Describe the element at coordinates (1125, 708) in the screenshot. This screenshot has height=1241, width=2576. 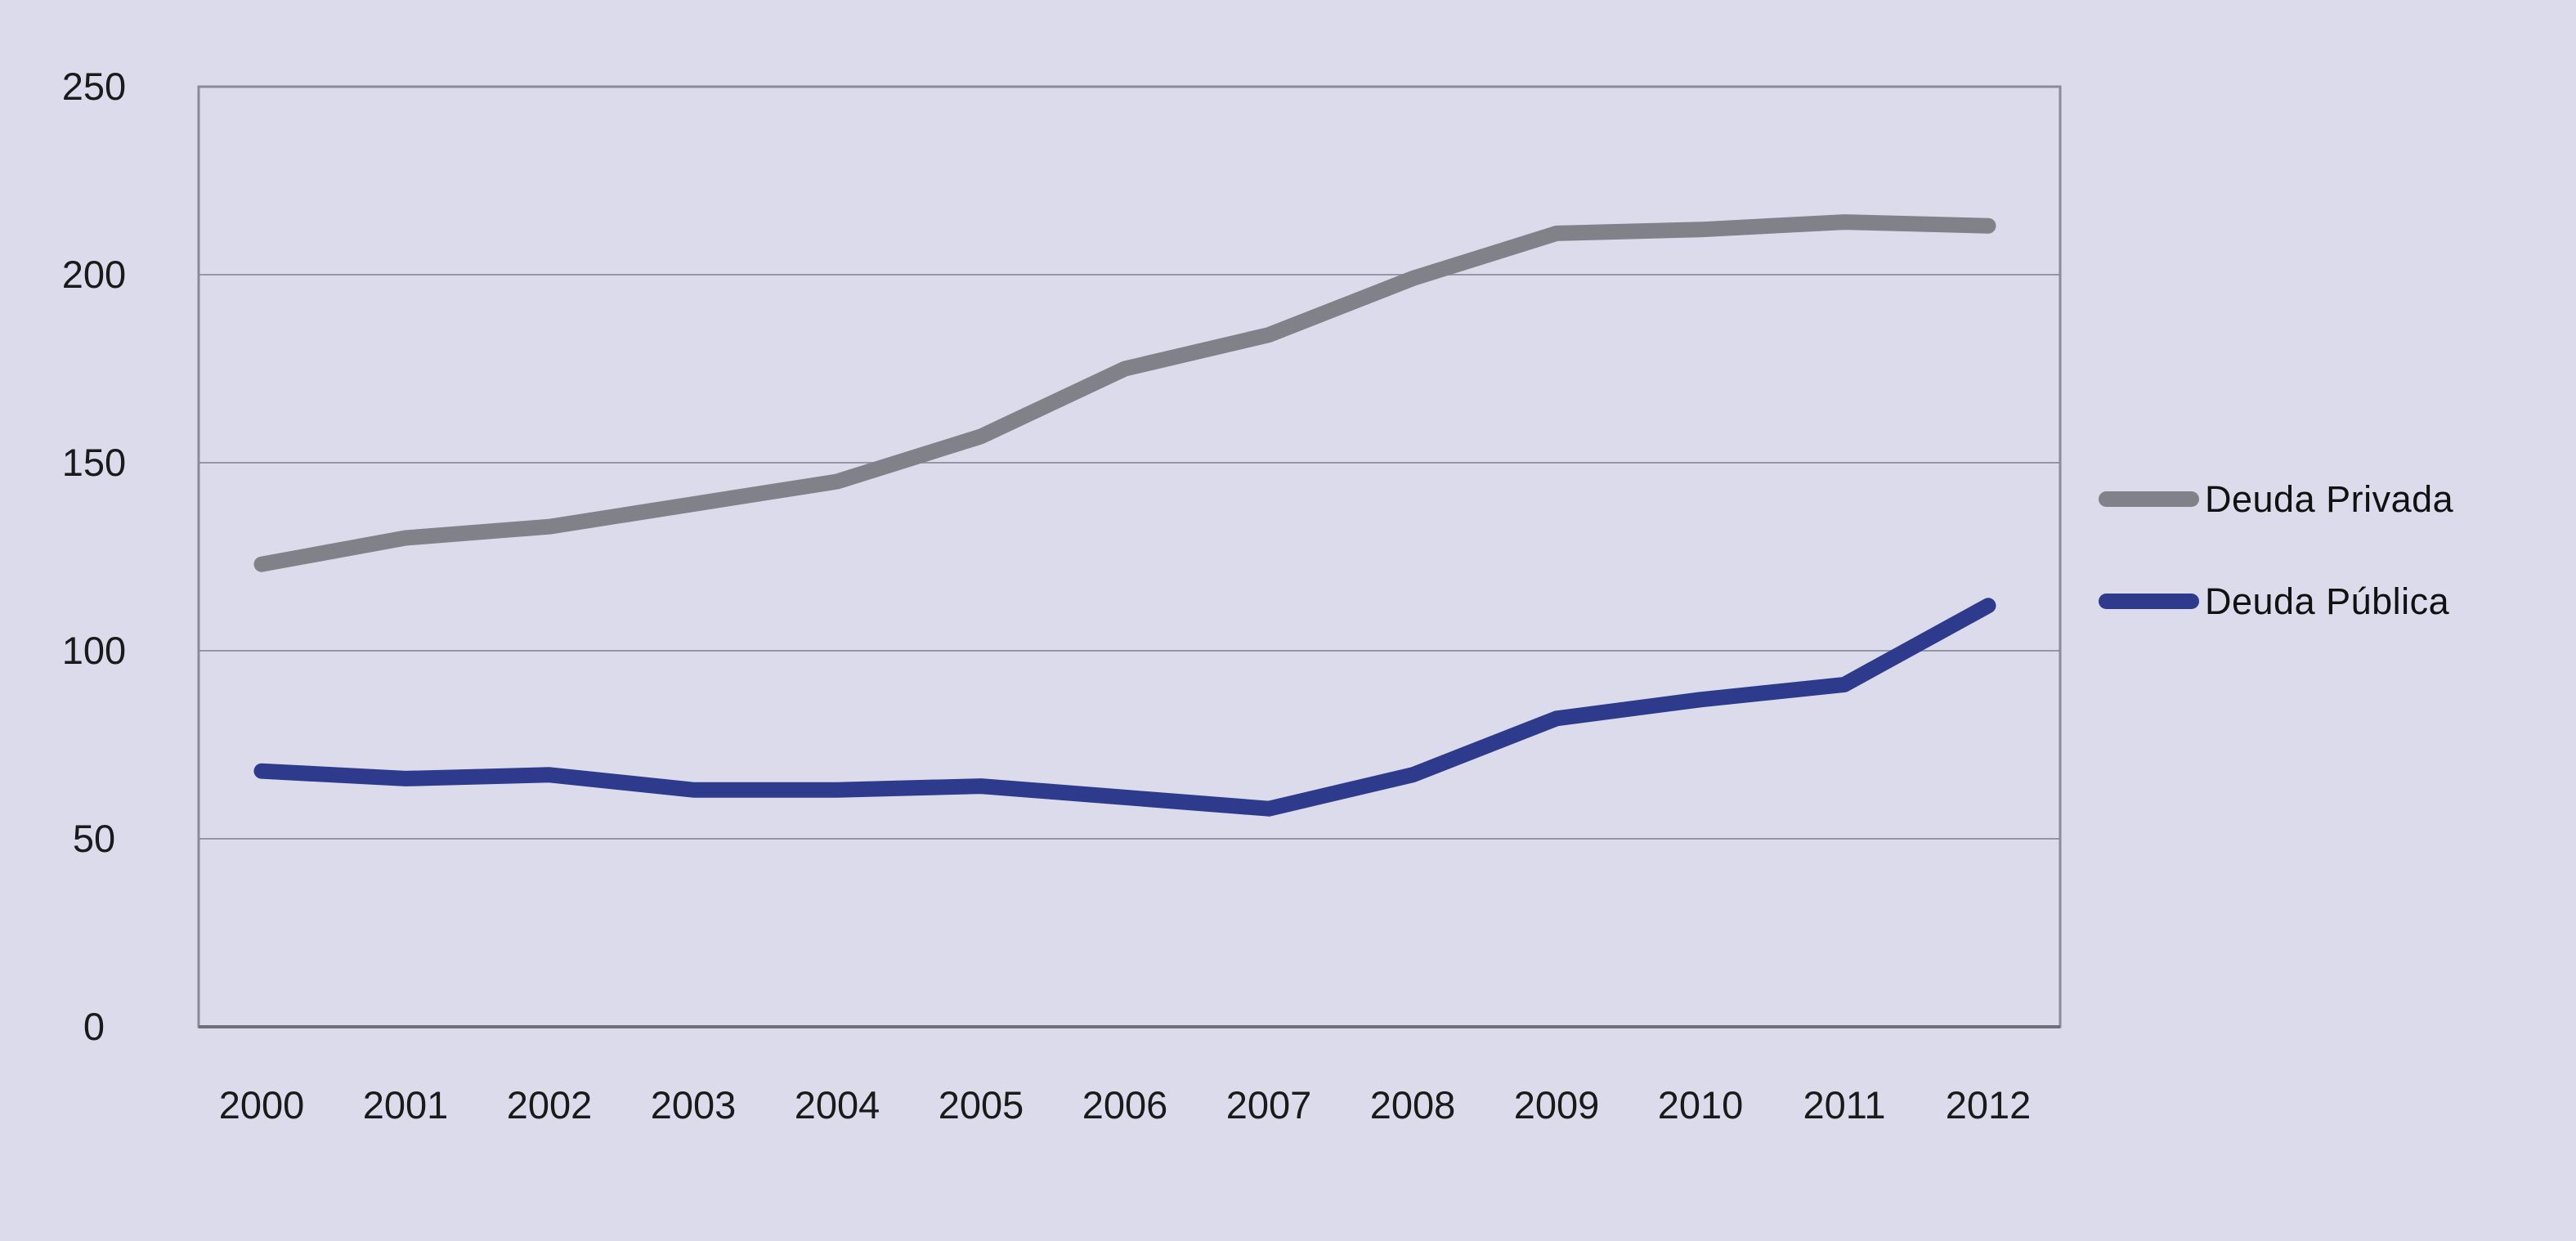
I see `series-line-deuda-publica` at that location.